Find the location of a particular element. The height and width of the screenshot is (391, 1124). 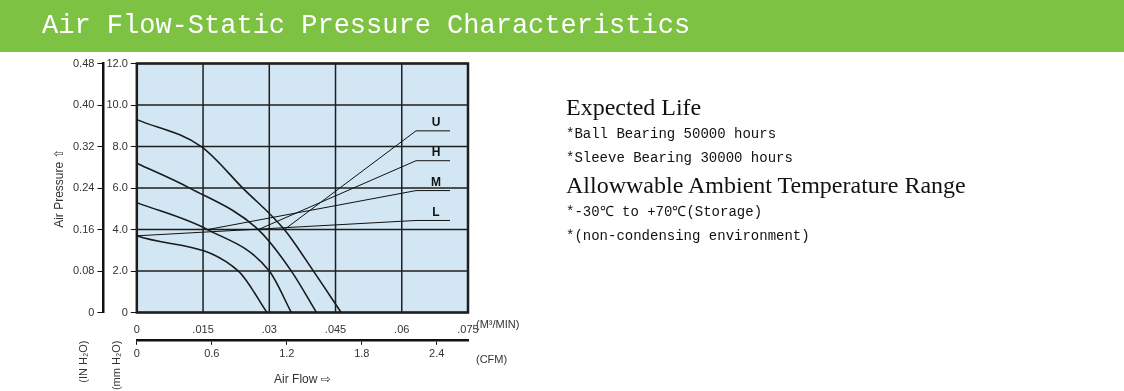

x-tick-label: .015 is located at coordinates (203, 329).